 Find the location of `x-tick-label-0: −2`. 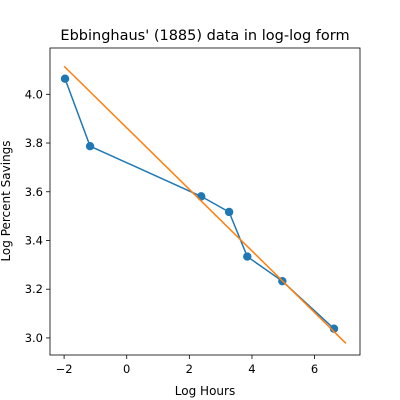

x-tick-label-0: −2 is located at coordinates (64, 369).